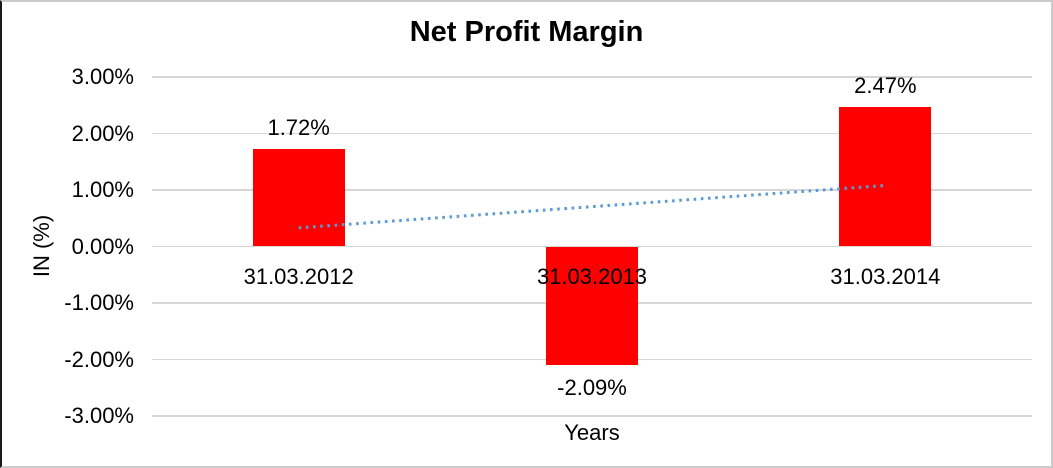 This screenshot has width=1053, height=468. Describe the element at coordinates (298, 128) in the screenshot. I see `bar-value-label: 1.72%` at that location.